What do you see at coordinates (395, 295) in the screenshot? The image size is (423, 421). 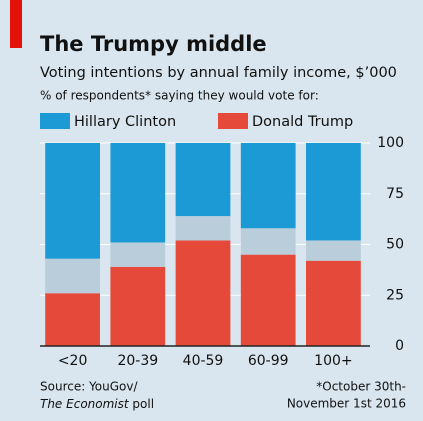 I see `y-tick-label: 25` at bounding box center [395, 295].